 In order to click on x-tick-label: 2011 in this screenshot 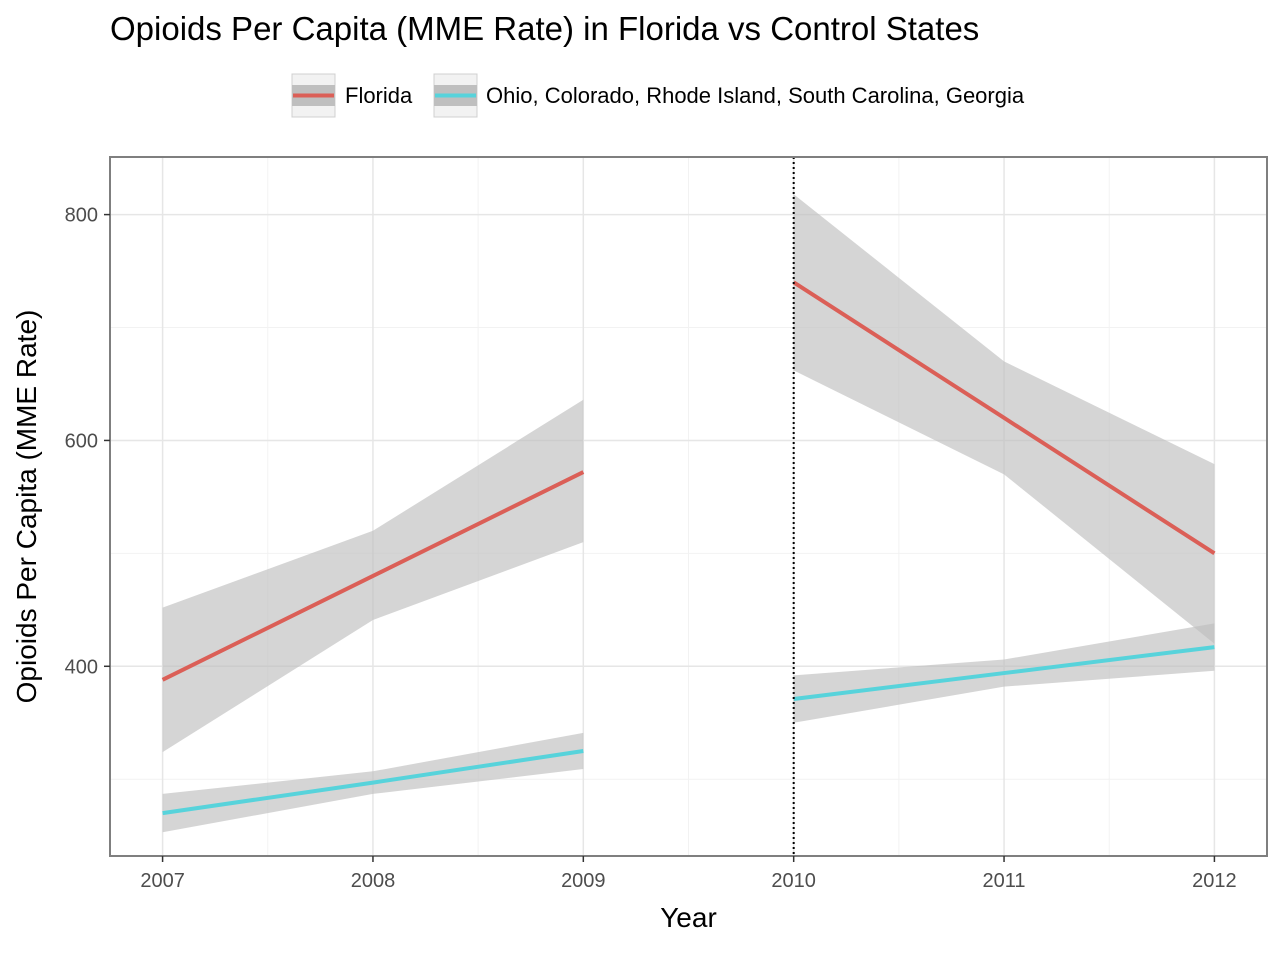, I will do `click(1004, 881)`.